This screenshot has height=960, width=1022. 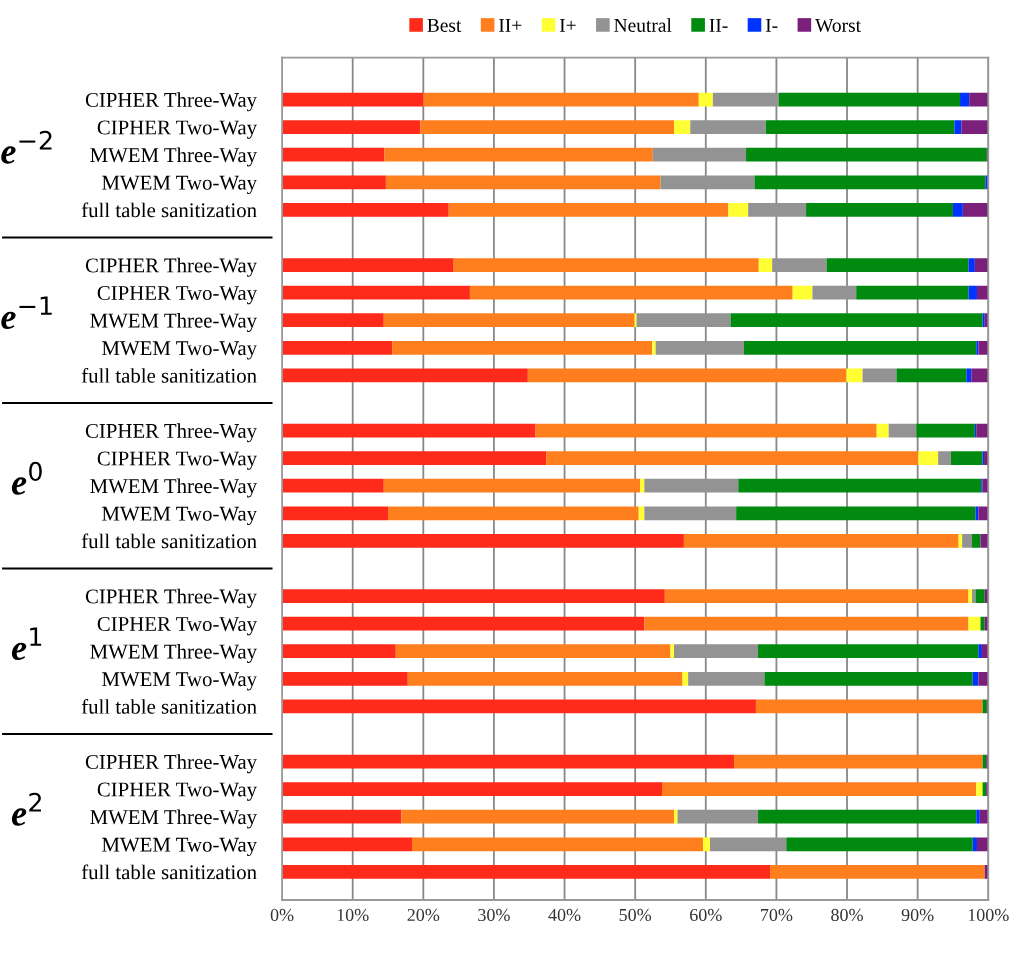 What do you see at coordinates (635, 915) in the screenshot?
I see `x-tick-label: 50%` at bounding box center [635, 915].